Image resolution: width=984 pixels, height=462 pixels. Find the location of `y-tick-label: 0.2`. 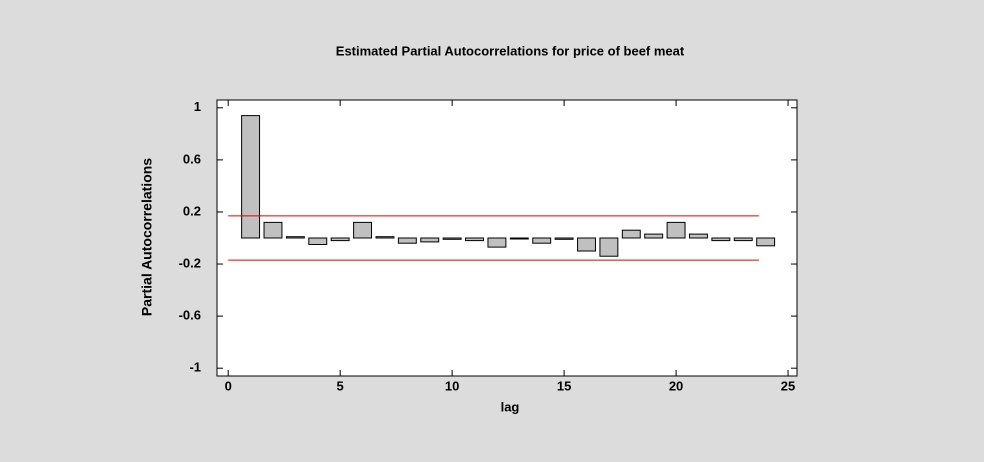

y-tick-label: 0.2 is located at coordinates (192, 210).